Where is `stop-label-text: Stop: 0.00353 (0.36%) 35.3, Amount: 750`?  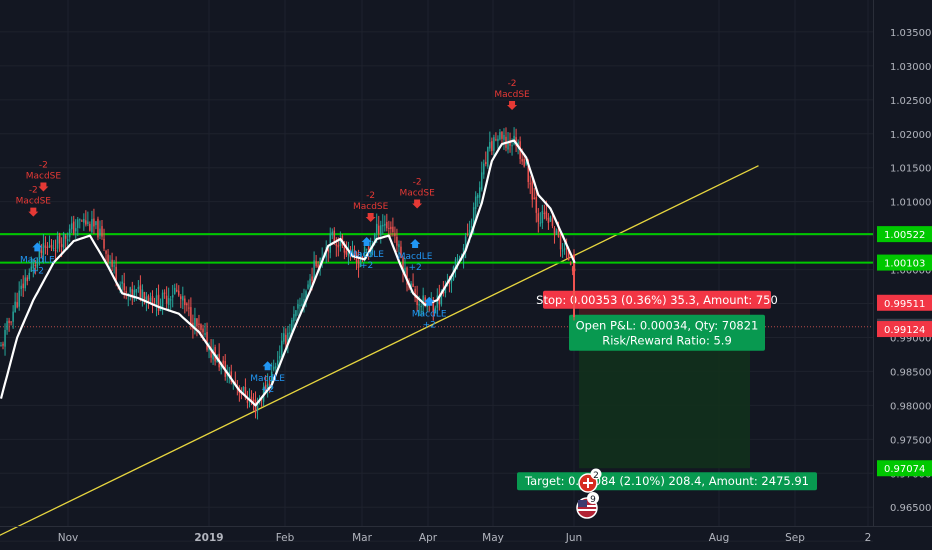
stop-label-text: Stop: 0.00353 (0.36%) 35.3, Amount: 750 is located at coordinates (657, 300).